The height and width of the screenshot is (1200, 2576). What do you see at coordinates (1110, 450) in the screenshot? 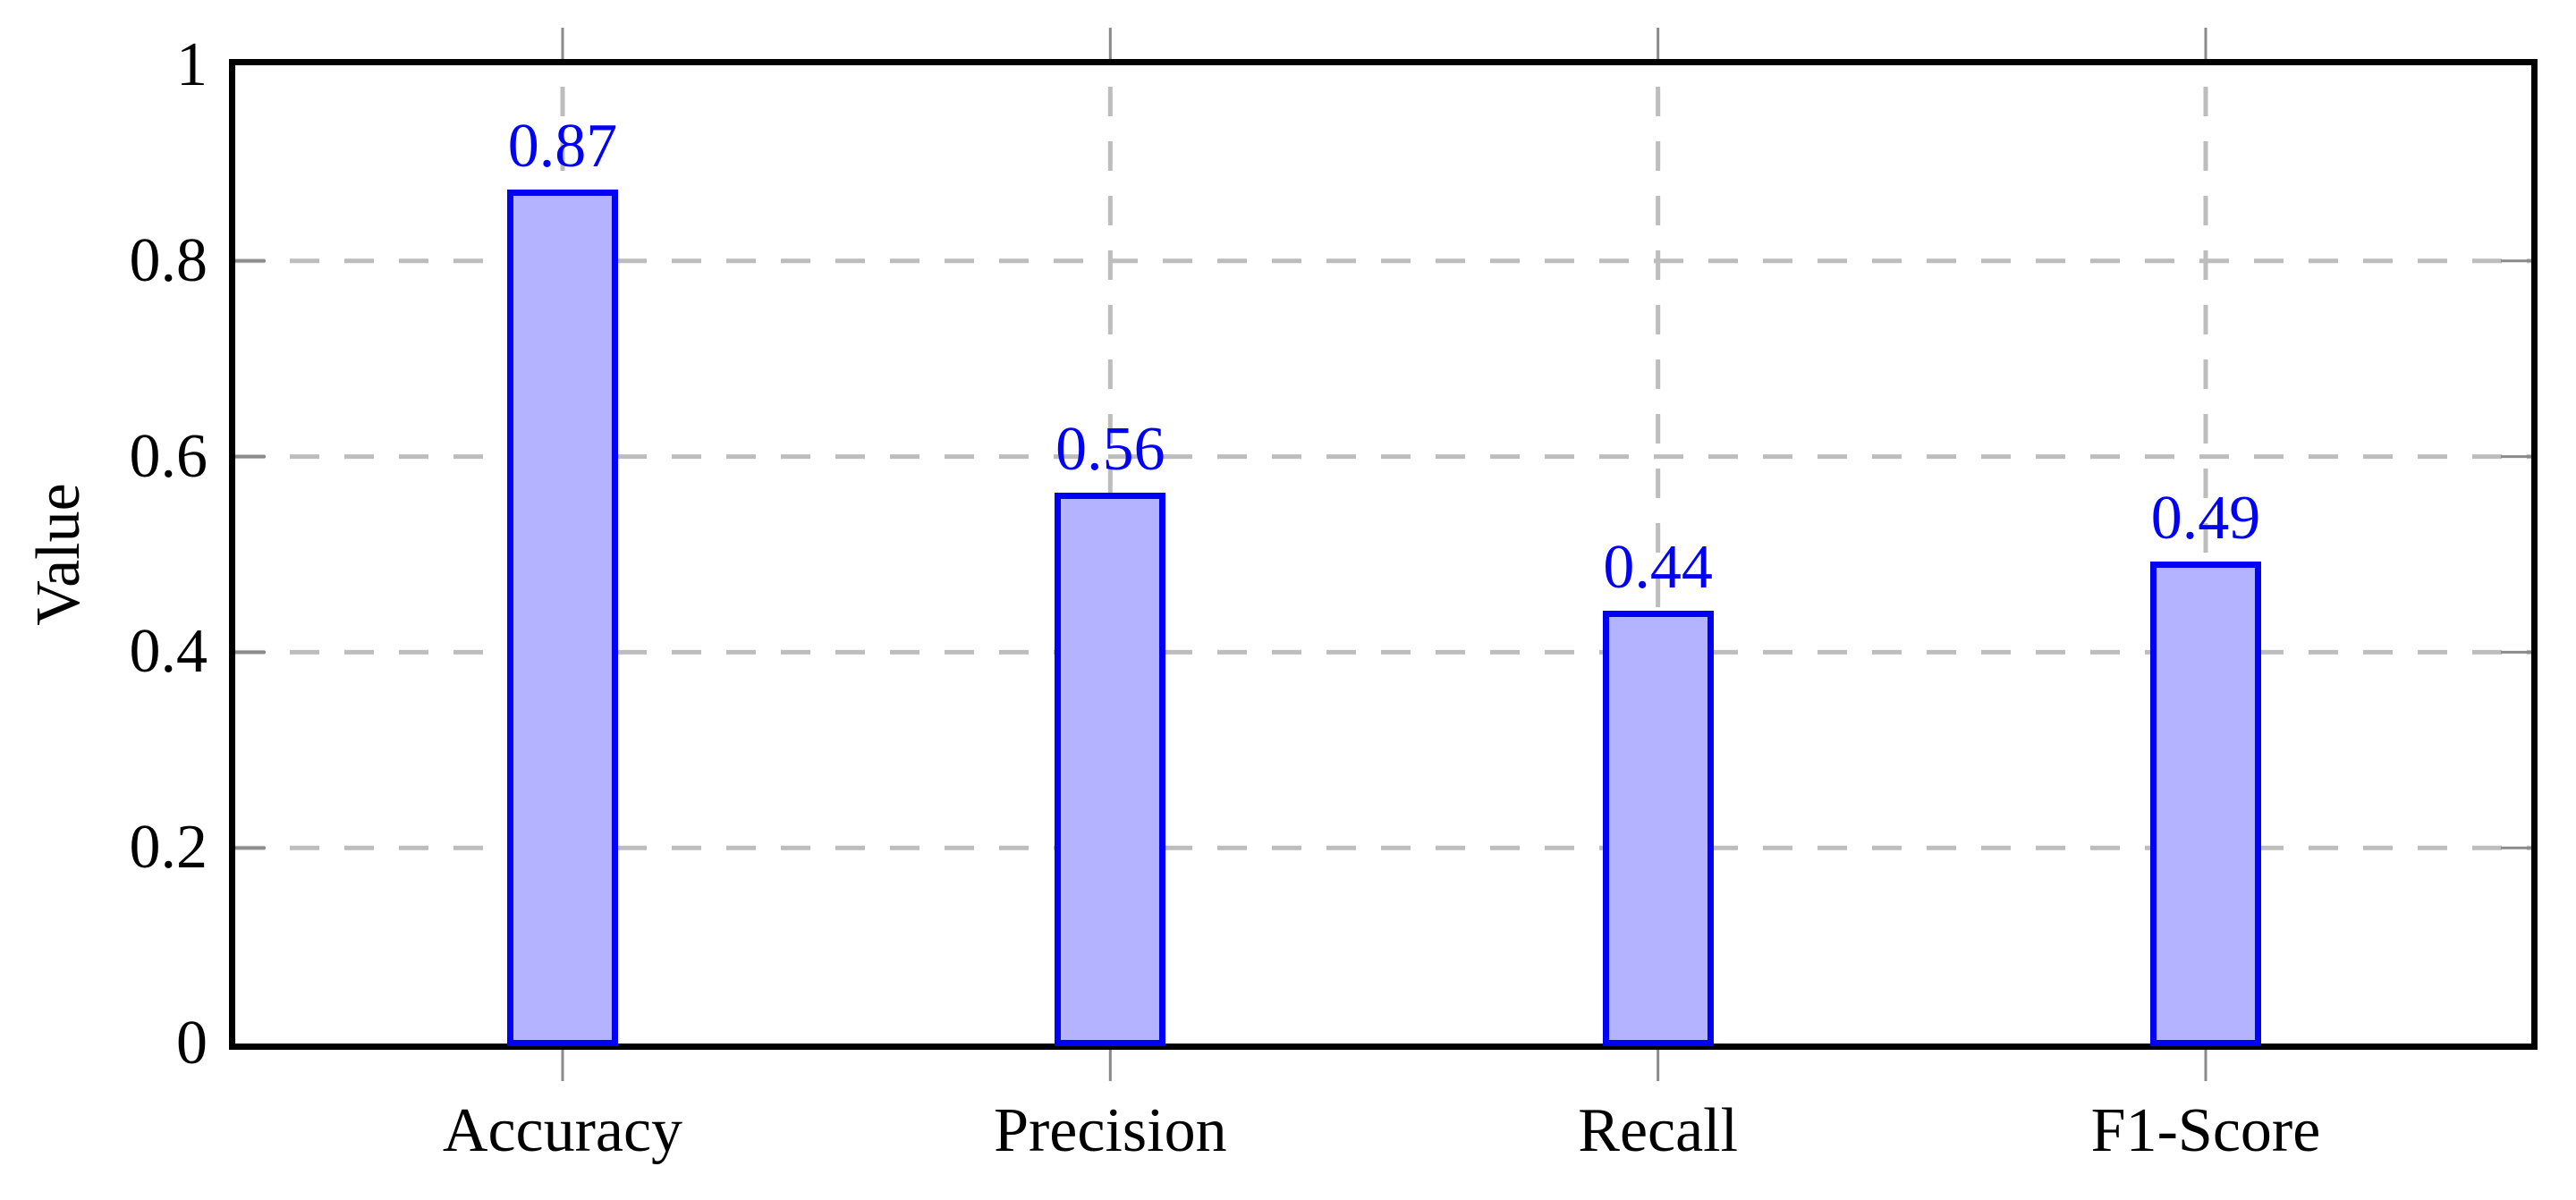
I see `bar-value-label: 0.56` at bounding box center [1110, 450].